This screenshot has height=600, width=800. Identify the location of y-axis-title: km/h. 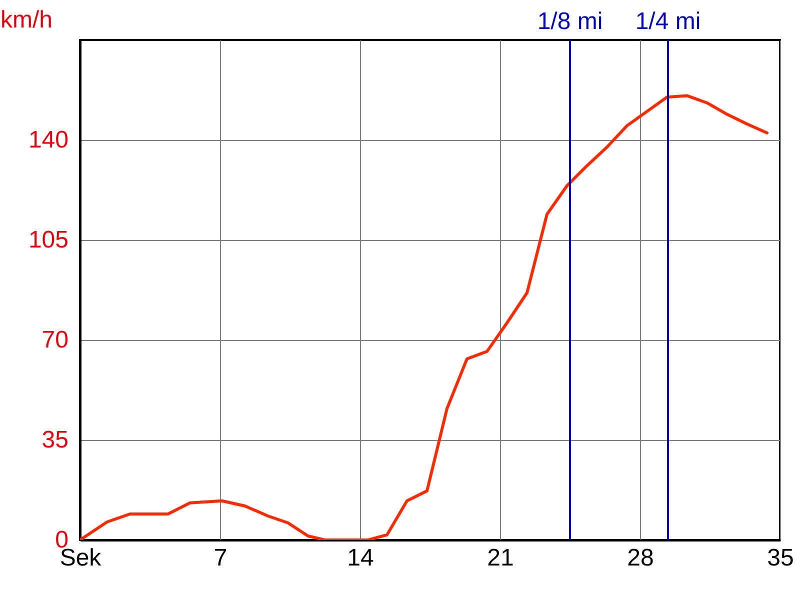
(26, 20).